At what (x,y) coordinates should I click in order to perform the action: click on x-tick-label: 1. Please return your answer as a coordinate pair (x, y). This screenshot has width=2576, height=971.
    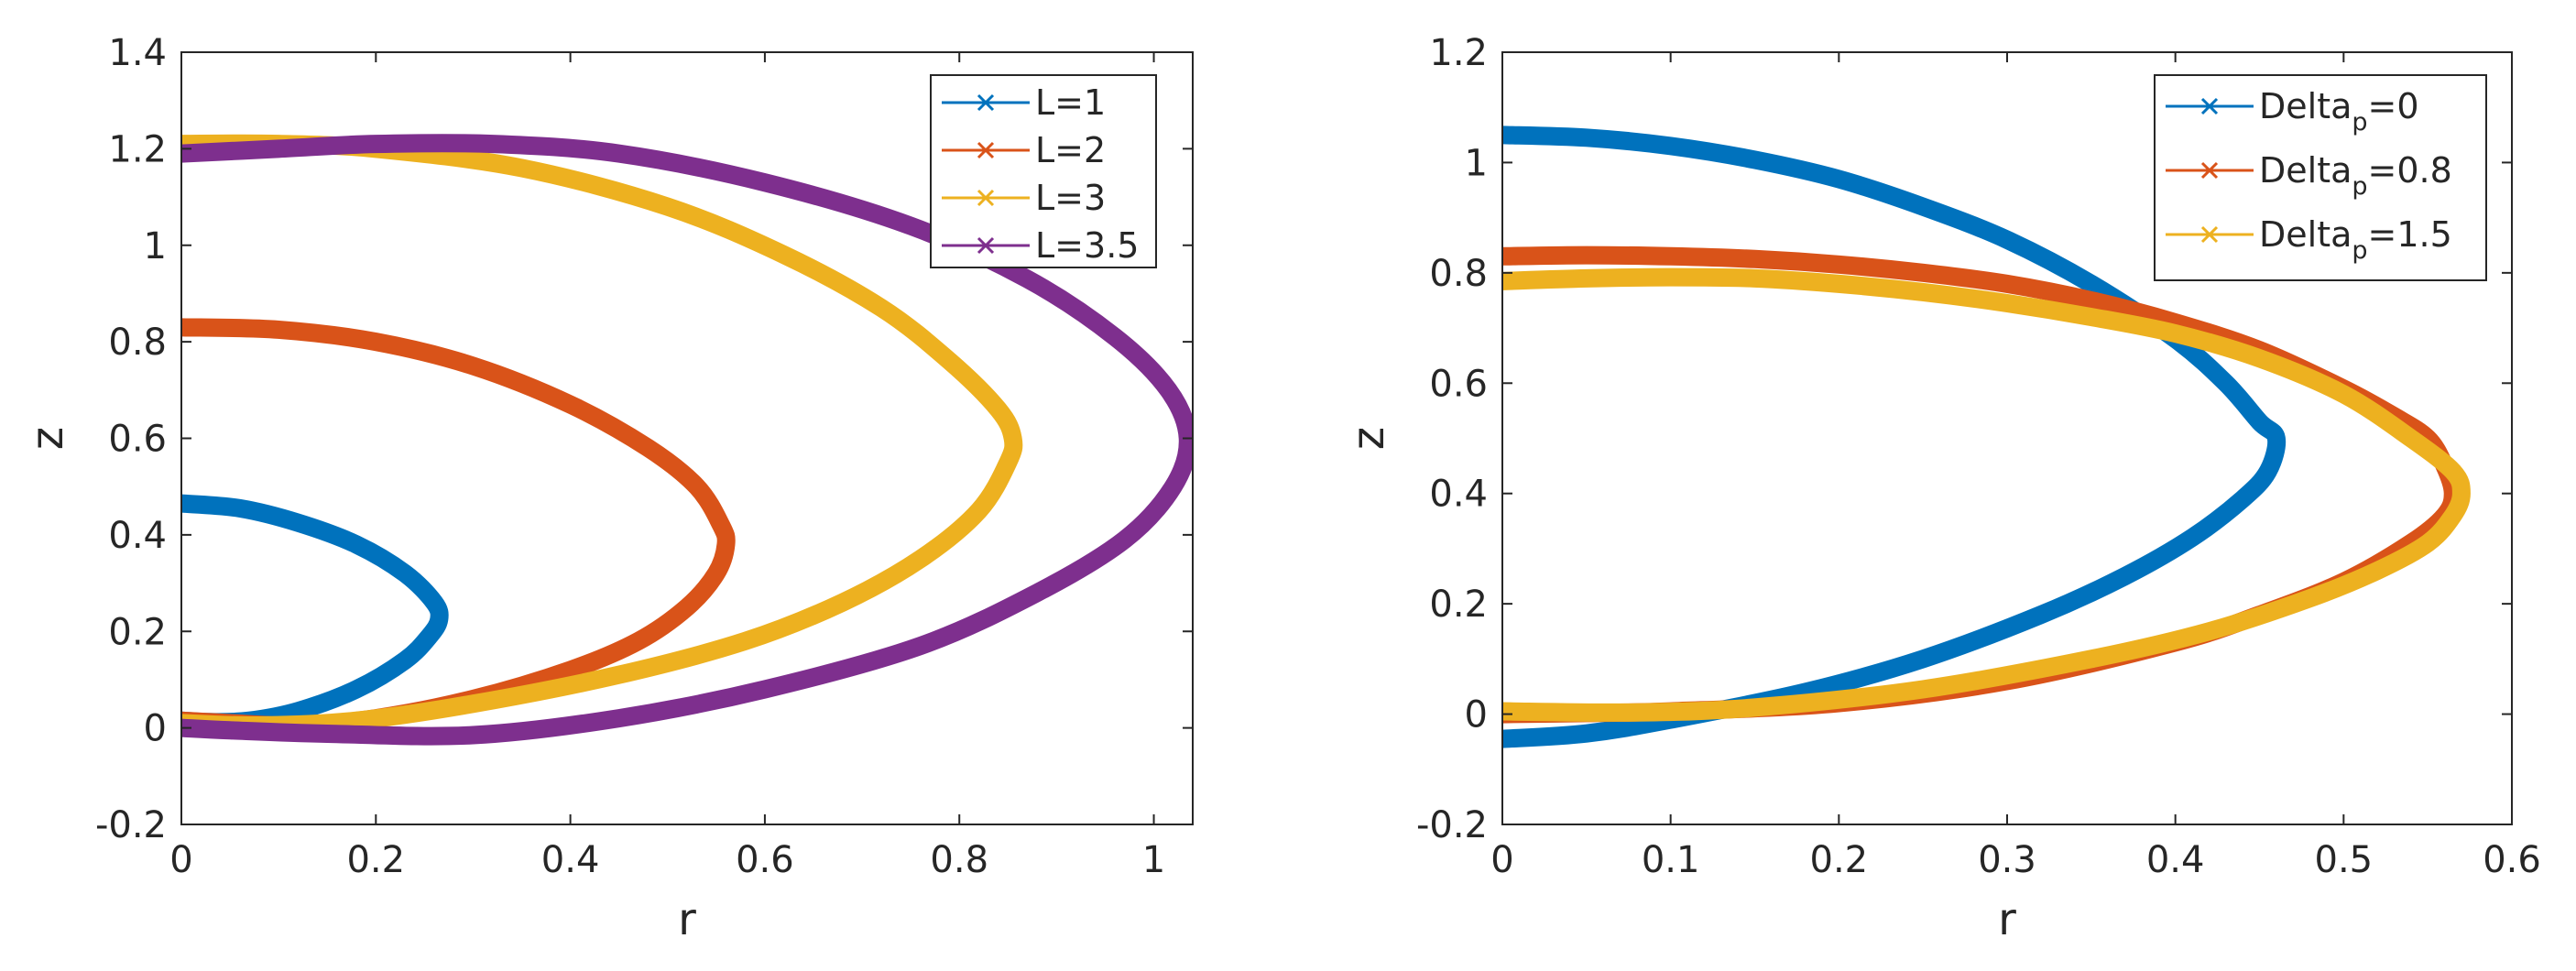
    Looking at the image, I should click on (1153, 860).